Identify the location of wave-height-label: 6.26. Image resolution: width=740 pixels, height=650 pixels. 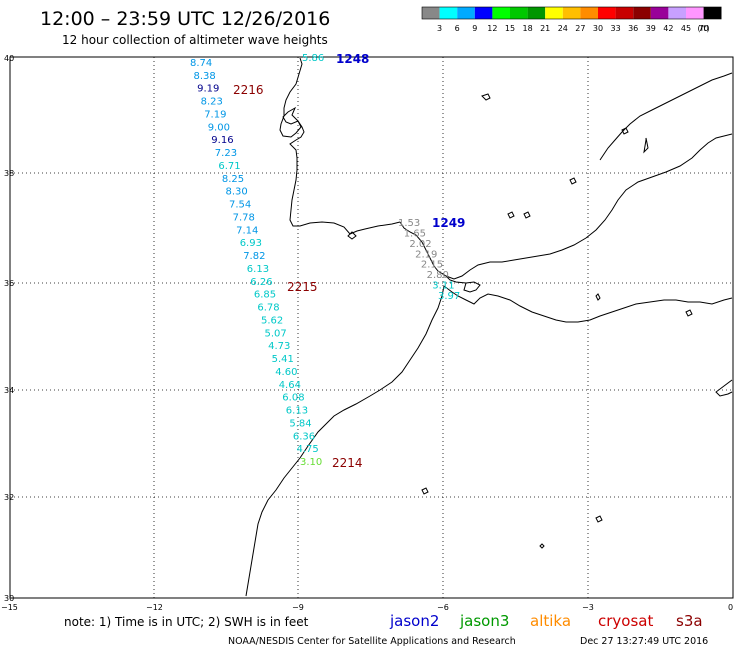
(261, 282).